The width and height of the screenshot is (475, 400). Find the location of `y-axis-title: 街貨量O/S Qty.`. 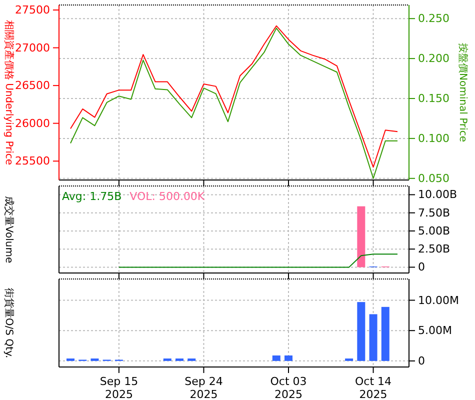

y-axis-title: 街貨量O/S Qty. is located at coordinates (9, 323).